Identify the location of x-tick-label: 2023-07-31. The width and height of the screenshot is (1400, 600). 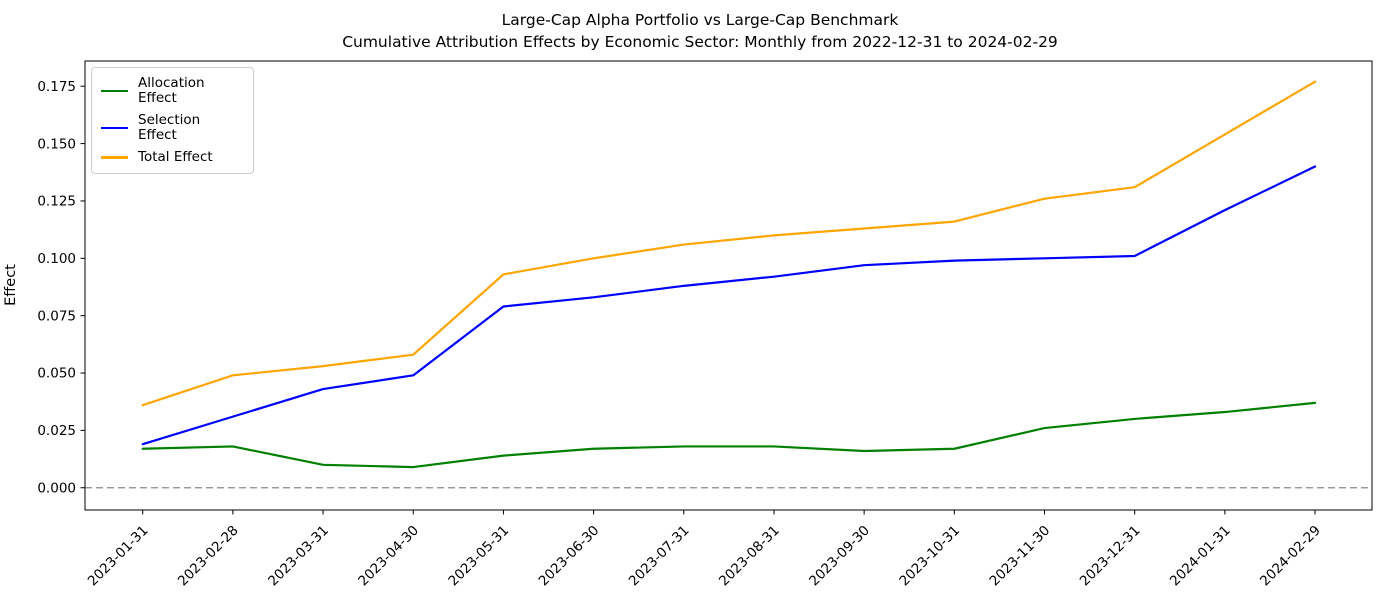
(659, 556).